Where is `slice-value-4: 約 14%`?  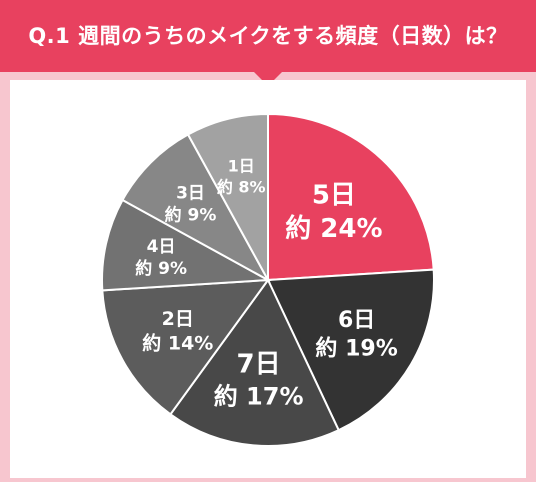 slice-value-4: 約 14% is located at coordinates (177, 343).